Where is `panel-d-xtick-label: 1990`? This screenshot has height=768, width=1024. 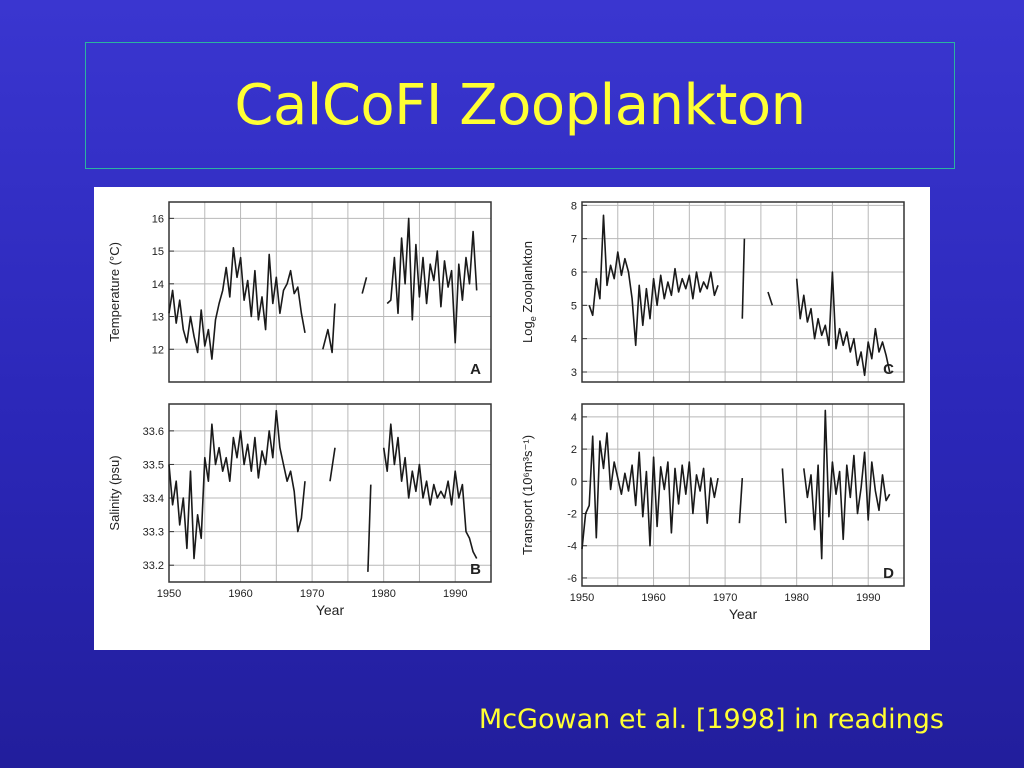 panel-d-xtick-label: 1990 is located at coordinates (868, 598).